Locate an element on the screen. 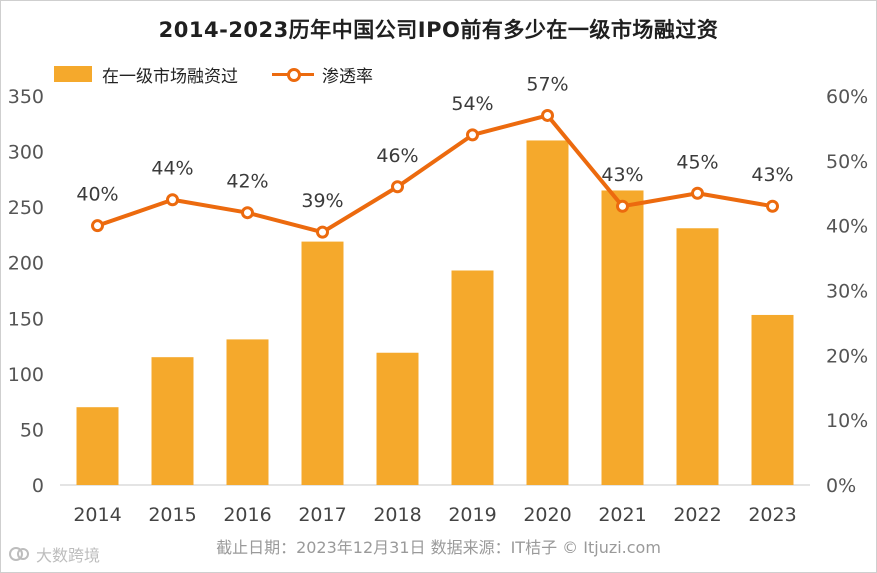  watermark-logo-icon is located at coordinates (19, 554).